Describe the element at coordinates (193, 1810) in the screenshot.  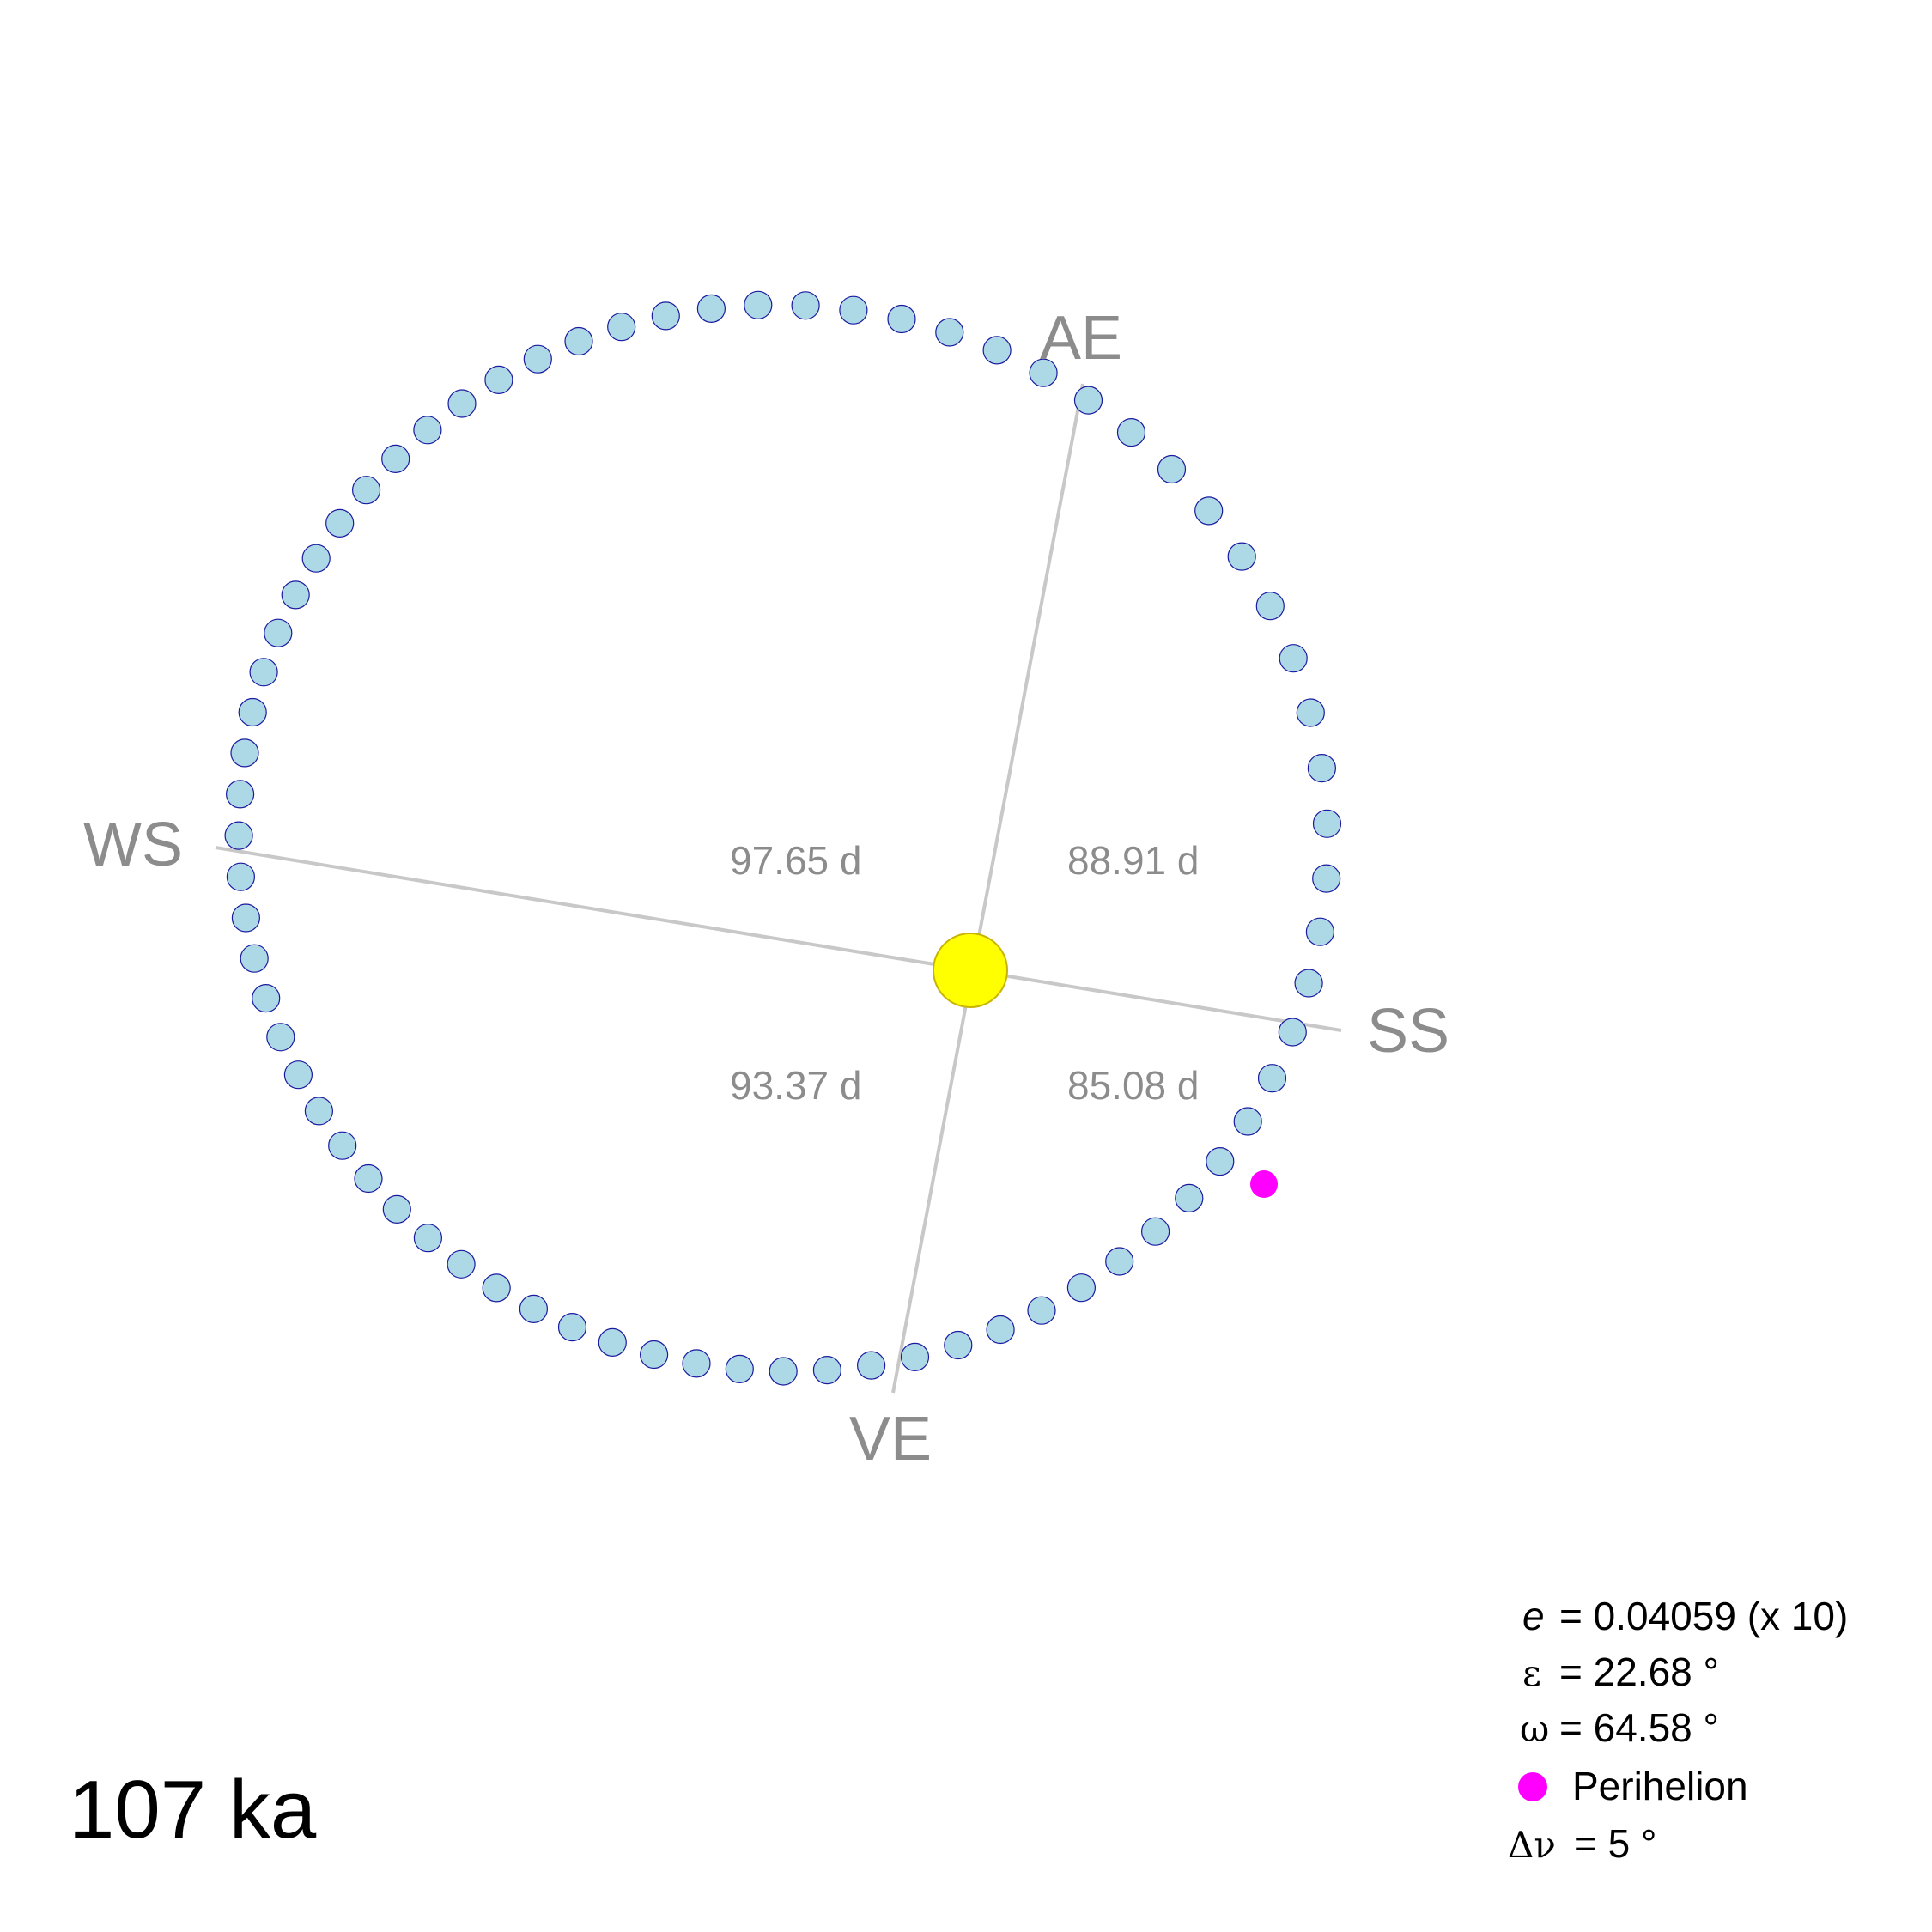
I see `time-label: 107 ka` at that location.